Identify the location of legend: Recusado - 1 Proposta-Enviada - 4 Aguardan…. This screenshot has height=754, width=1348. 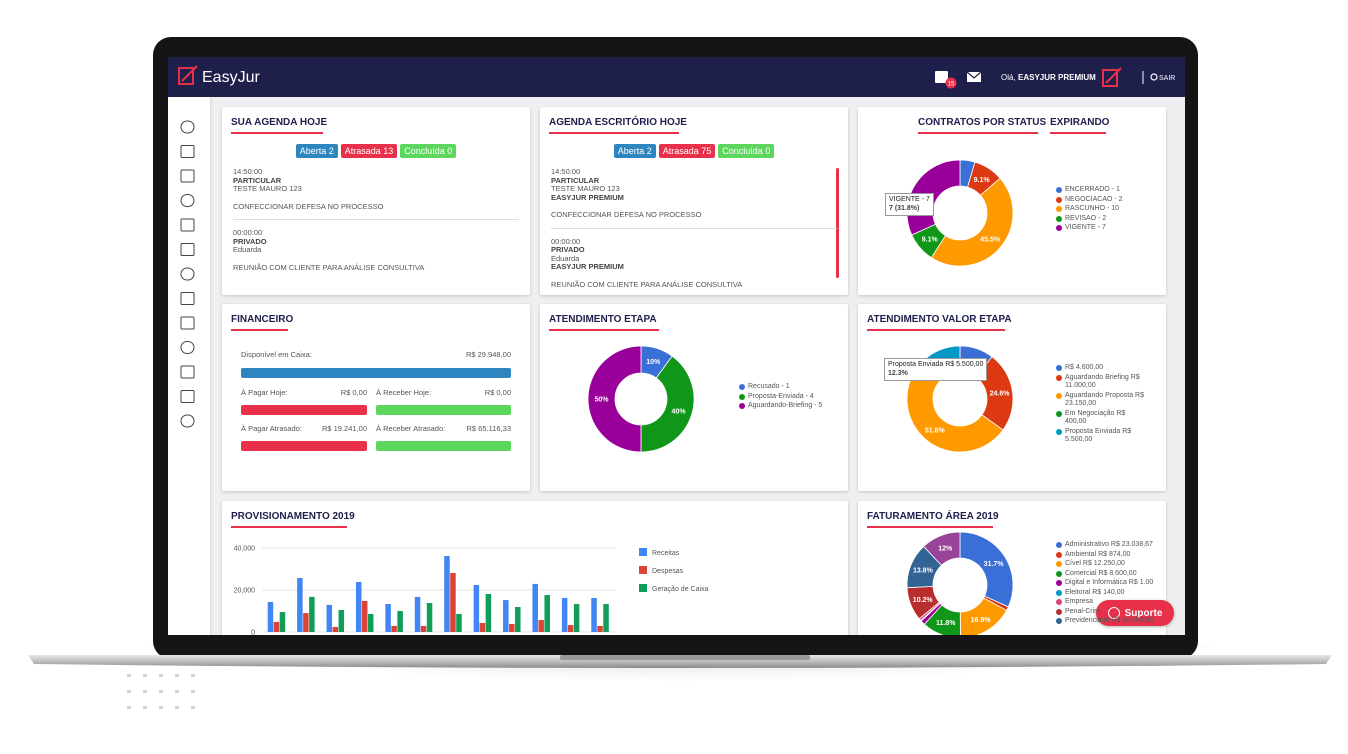
(789, 397).